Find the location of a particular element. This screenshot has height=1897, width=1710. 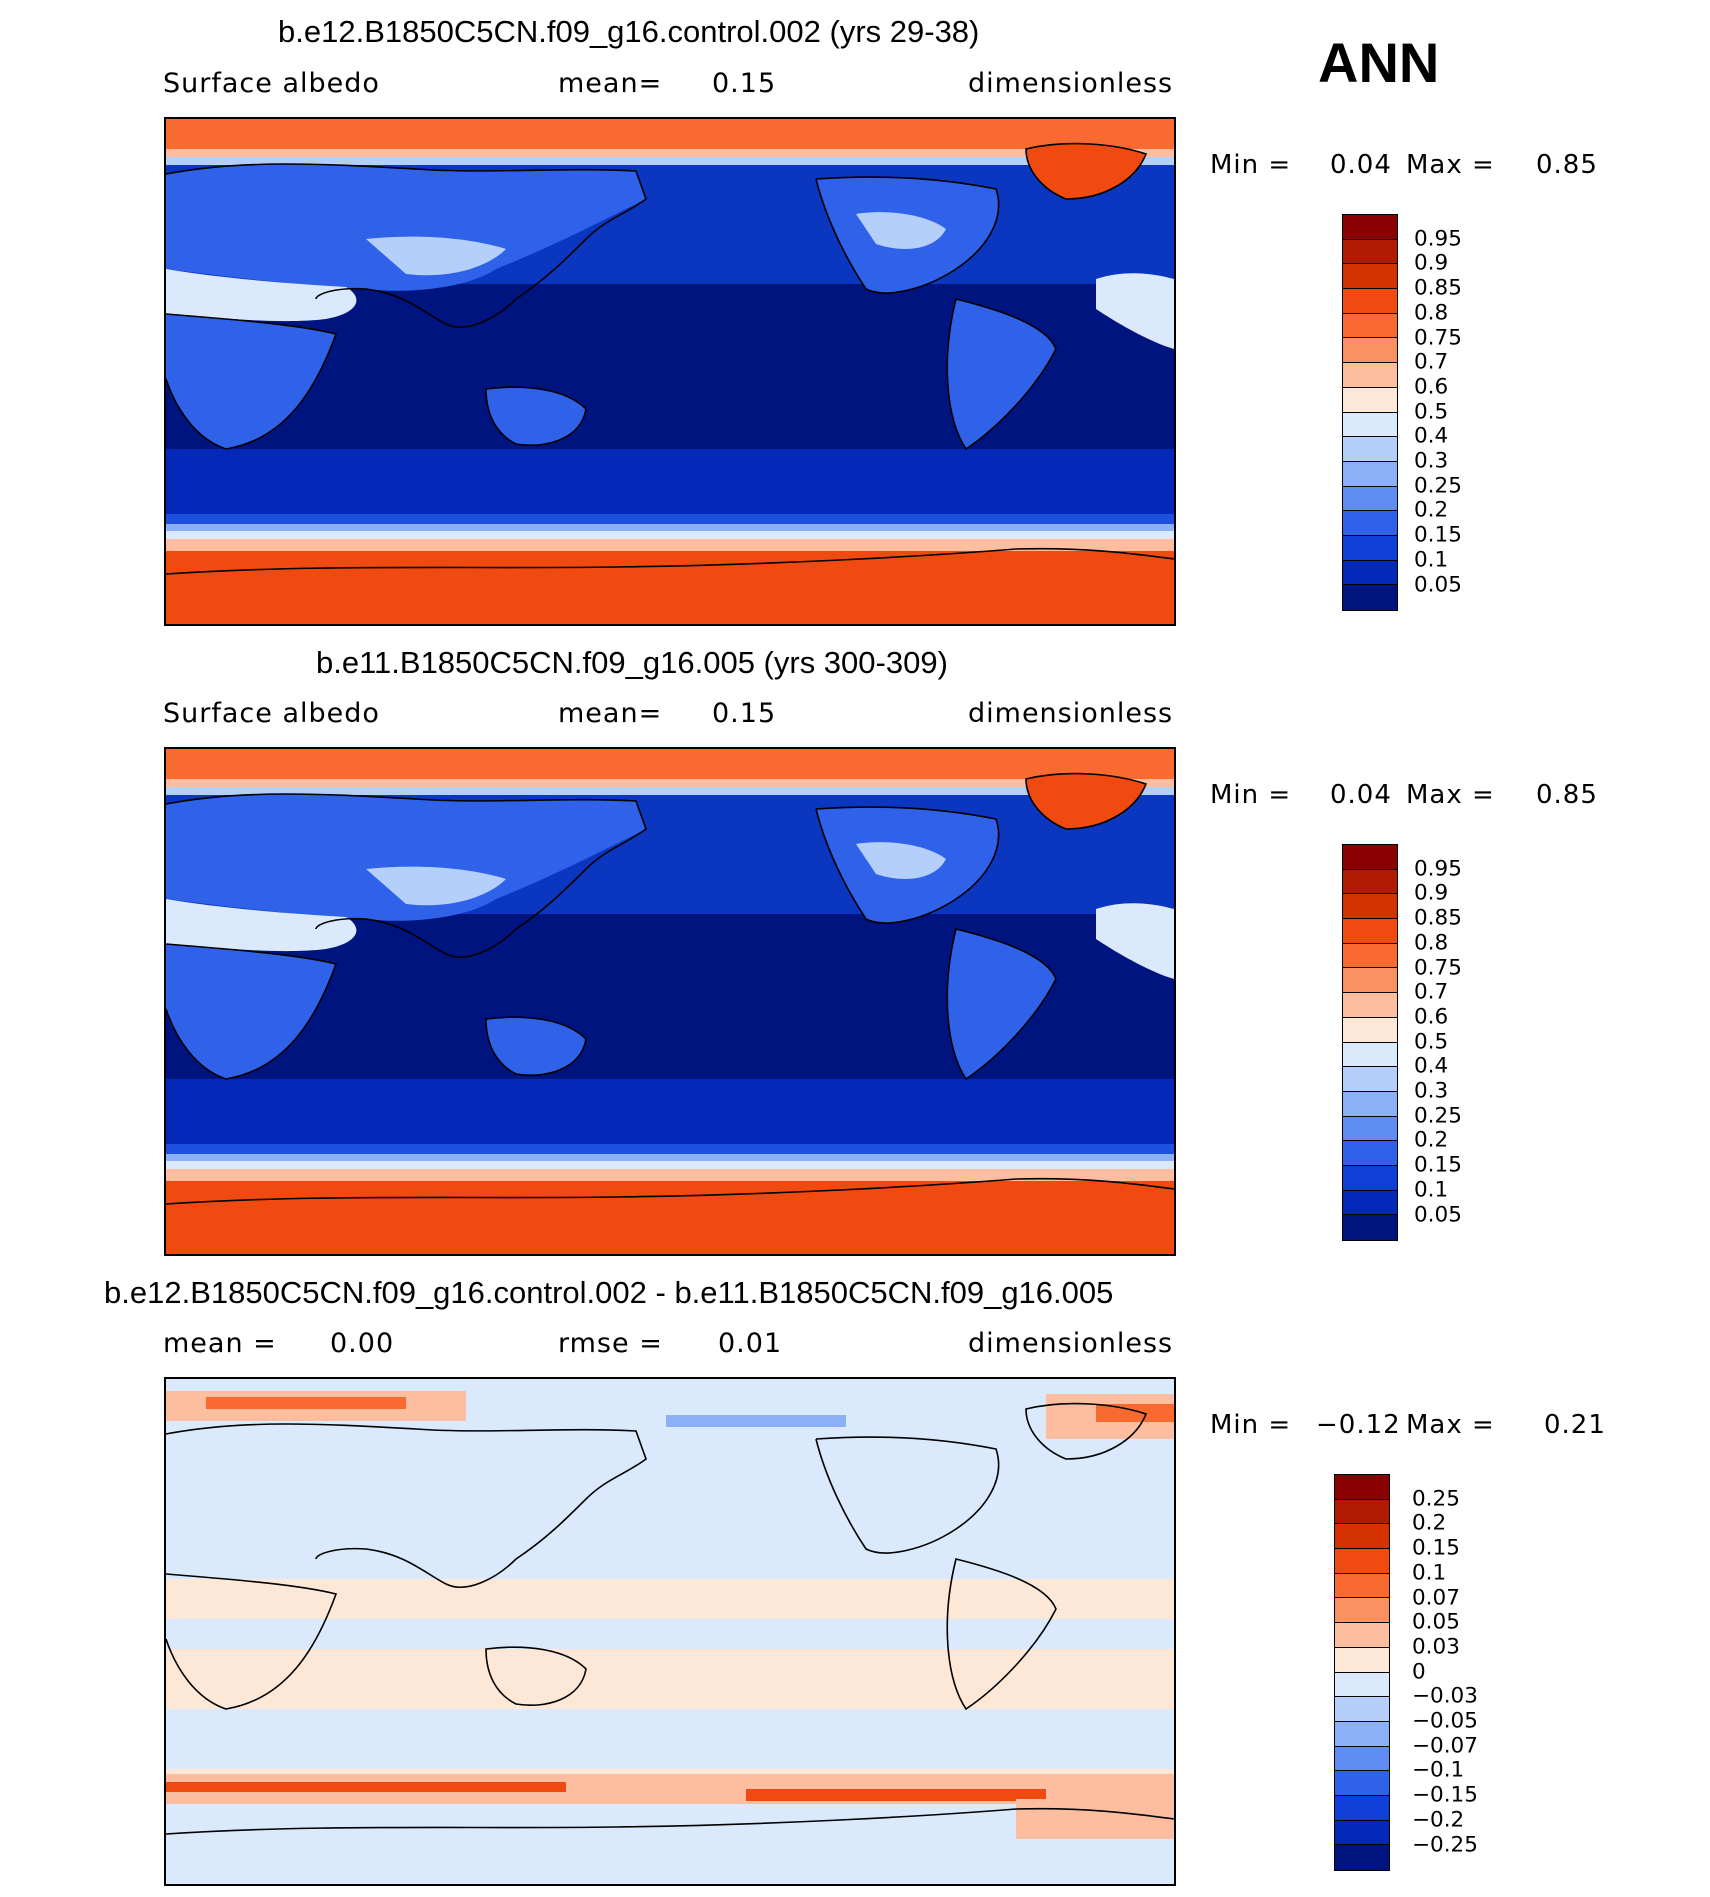

panel-2-max-label: Max = is located at coordinates (1450, 795).